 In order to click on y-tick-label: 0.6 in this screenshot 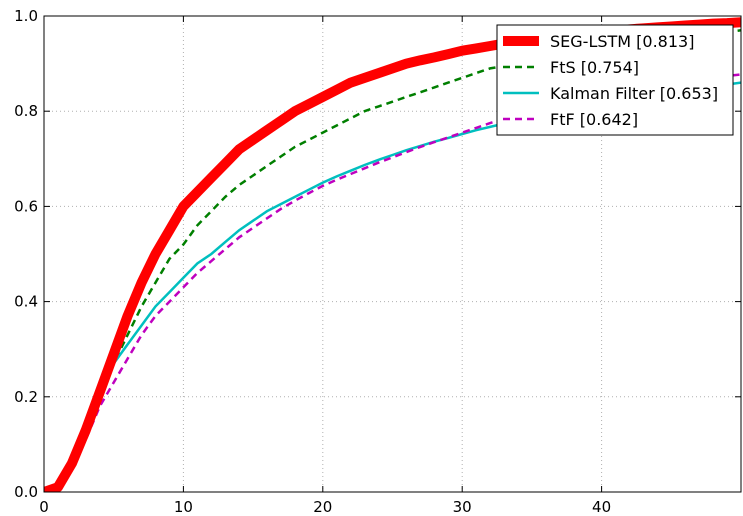, I will do `click(26, 206)`.